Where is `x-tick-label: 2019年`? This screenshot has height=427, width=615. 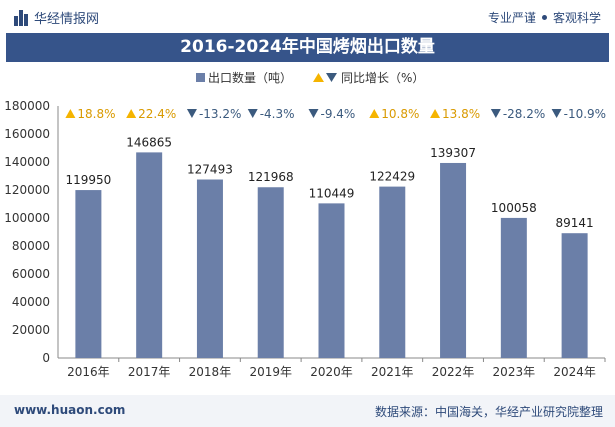 x-tick-label: 2019年 is located at coordinates (270, 372).